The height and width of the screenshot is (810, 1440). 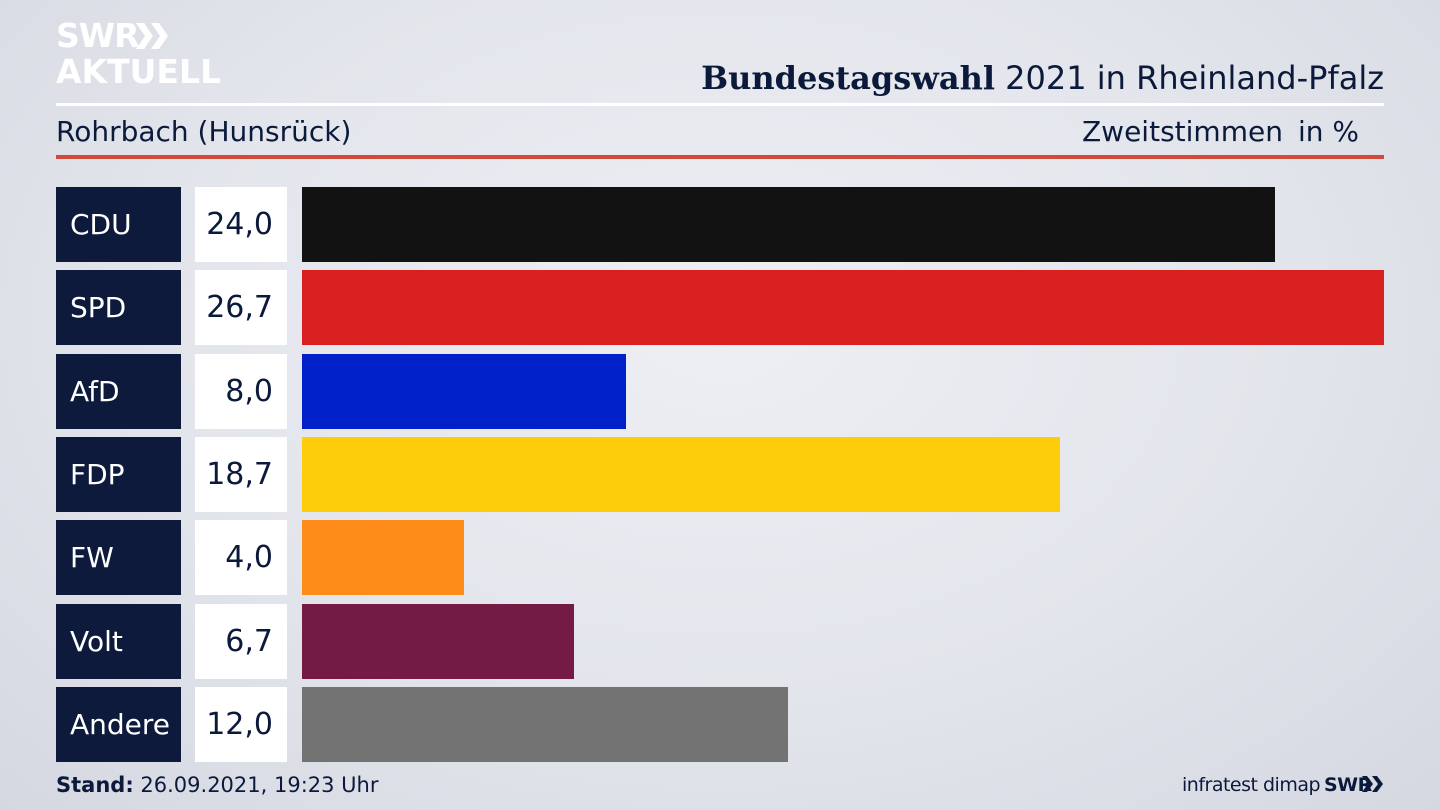 I want to click on party-box: CDU, so click(x=118, y=224).